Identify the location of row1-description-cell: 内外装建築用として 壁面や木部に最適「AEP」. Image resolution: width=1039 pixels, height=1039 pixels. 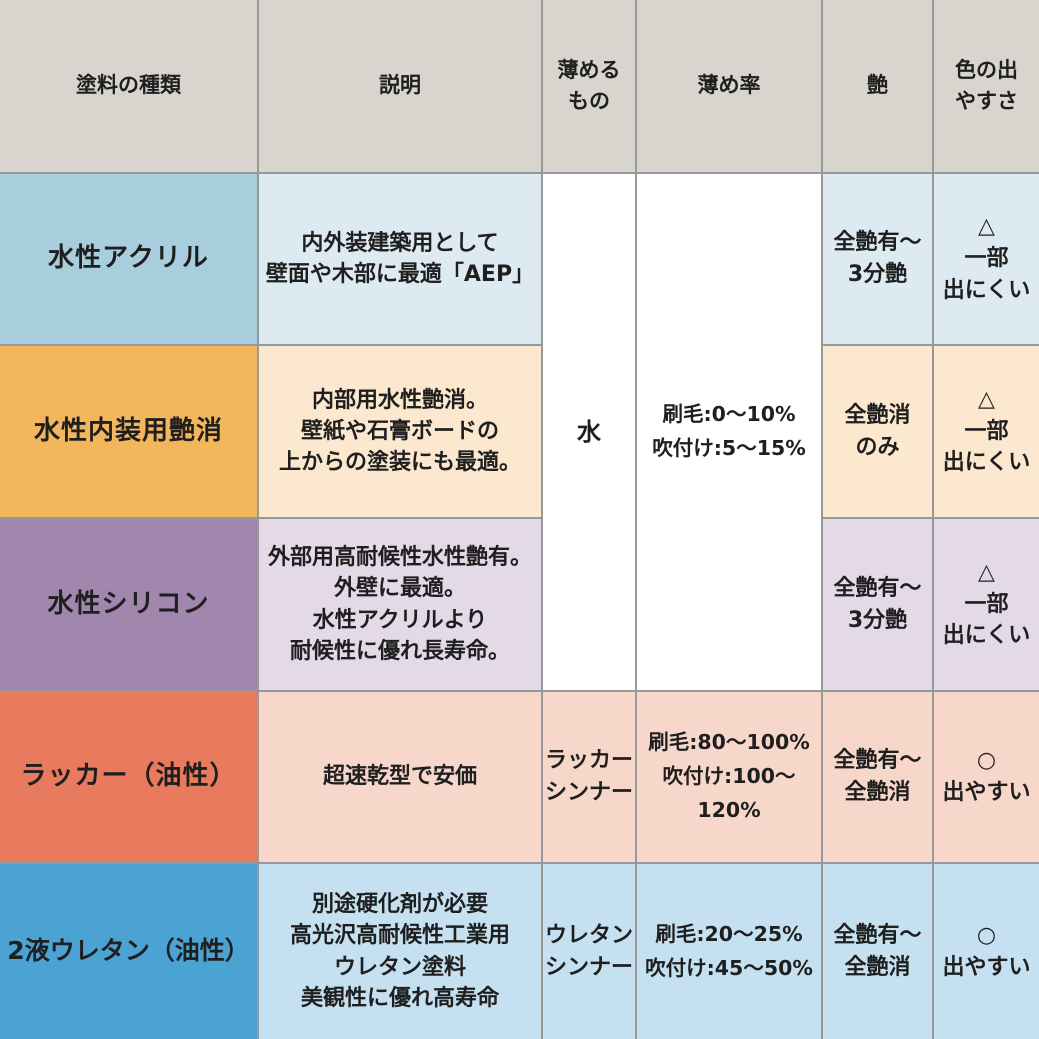
(400, 259).